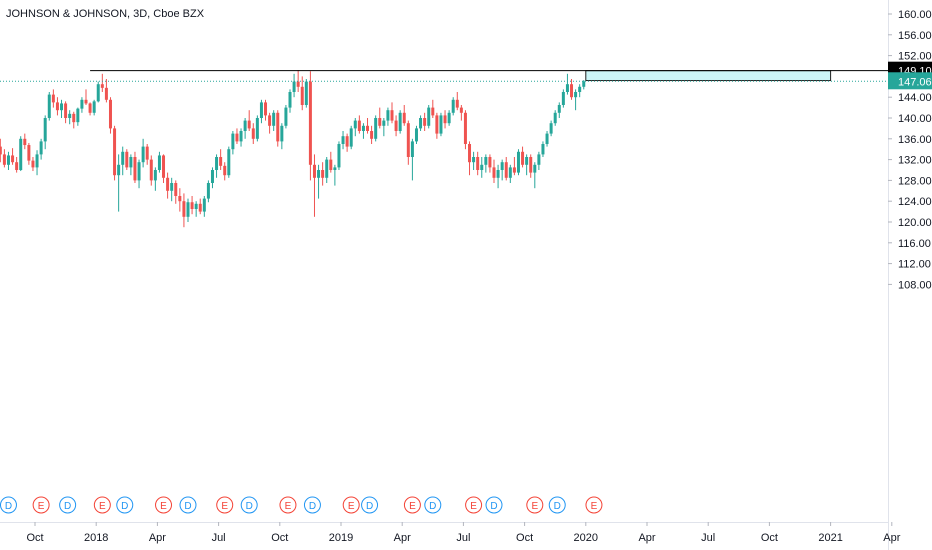  I want to click on x-tick-label: 2021, so click(830, 538).